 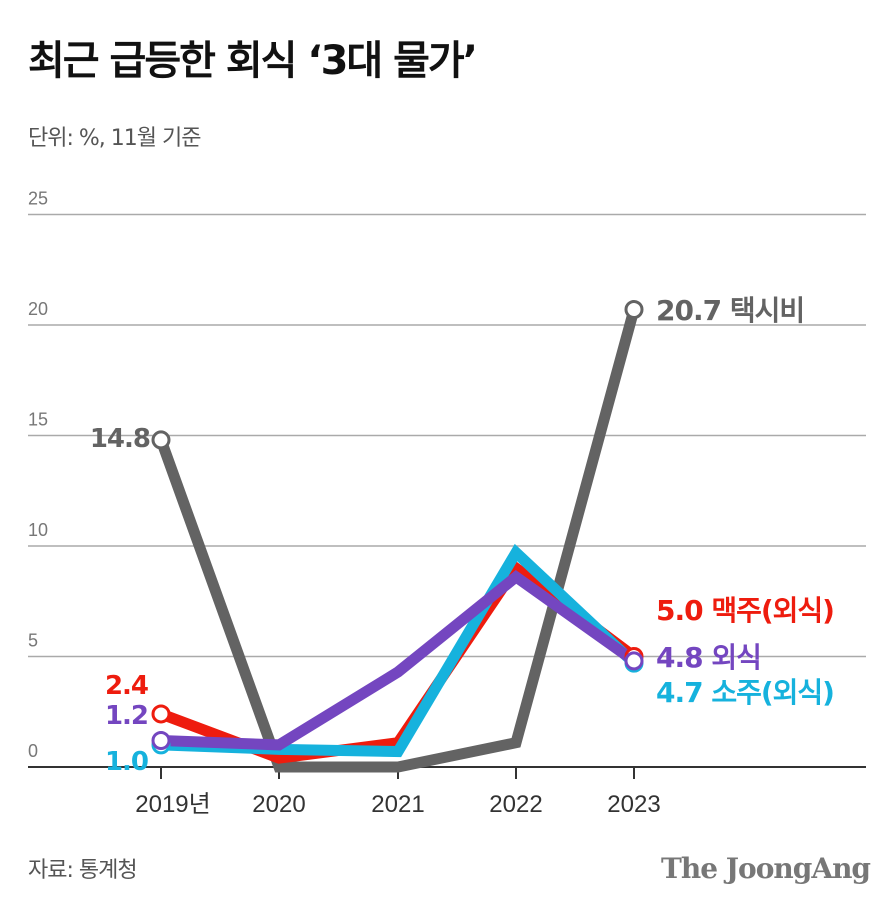 What do you see at coordinates (83, 870) in the screenshot?
I see `source-note: 자료: 통계청` at bounding box center [83, 870].